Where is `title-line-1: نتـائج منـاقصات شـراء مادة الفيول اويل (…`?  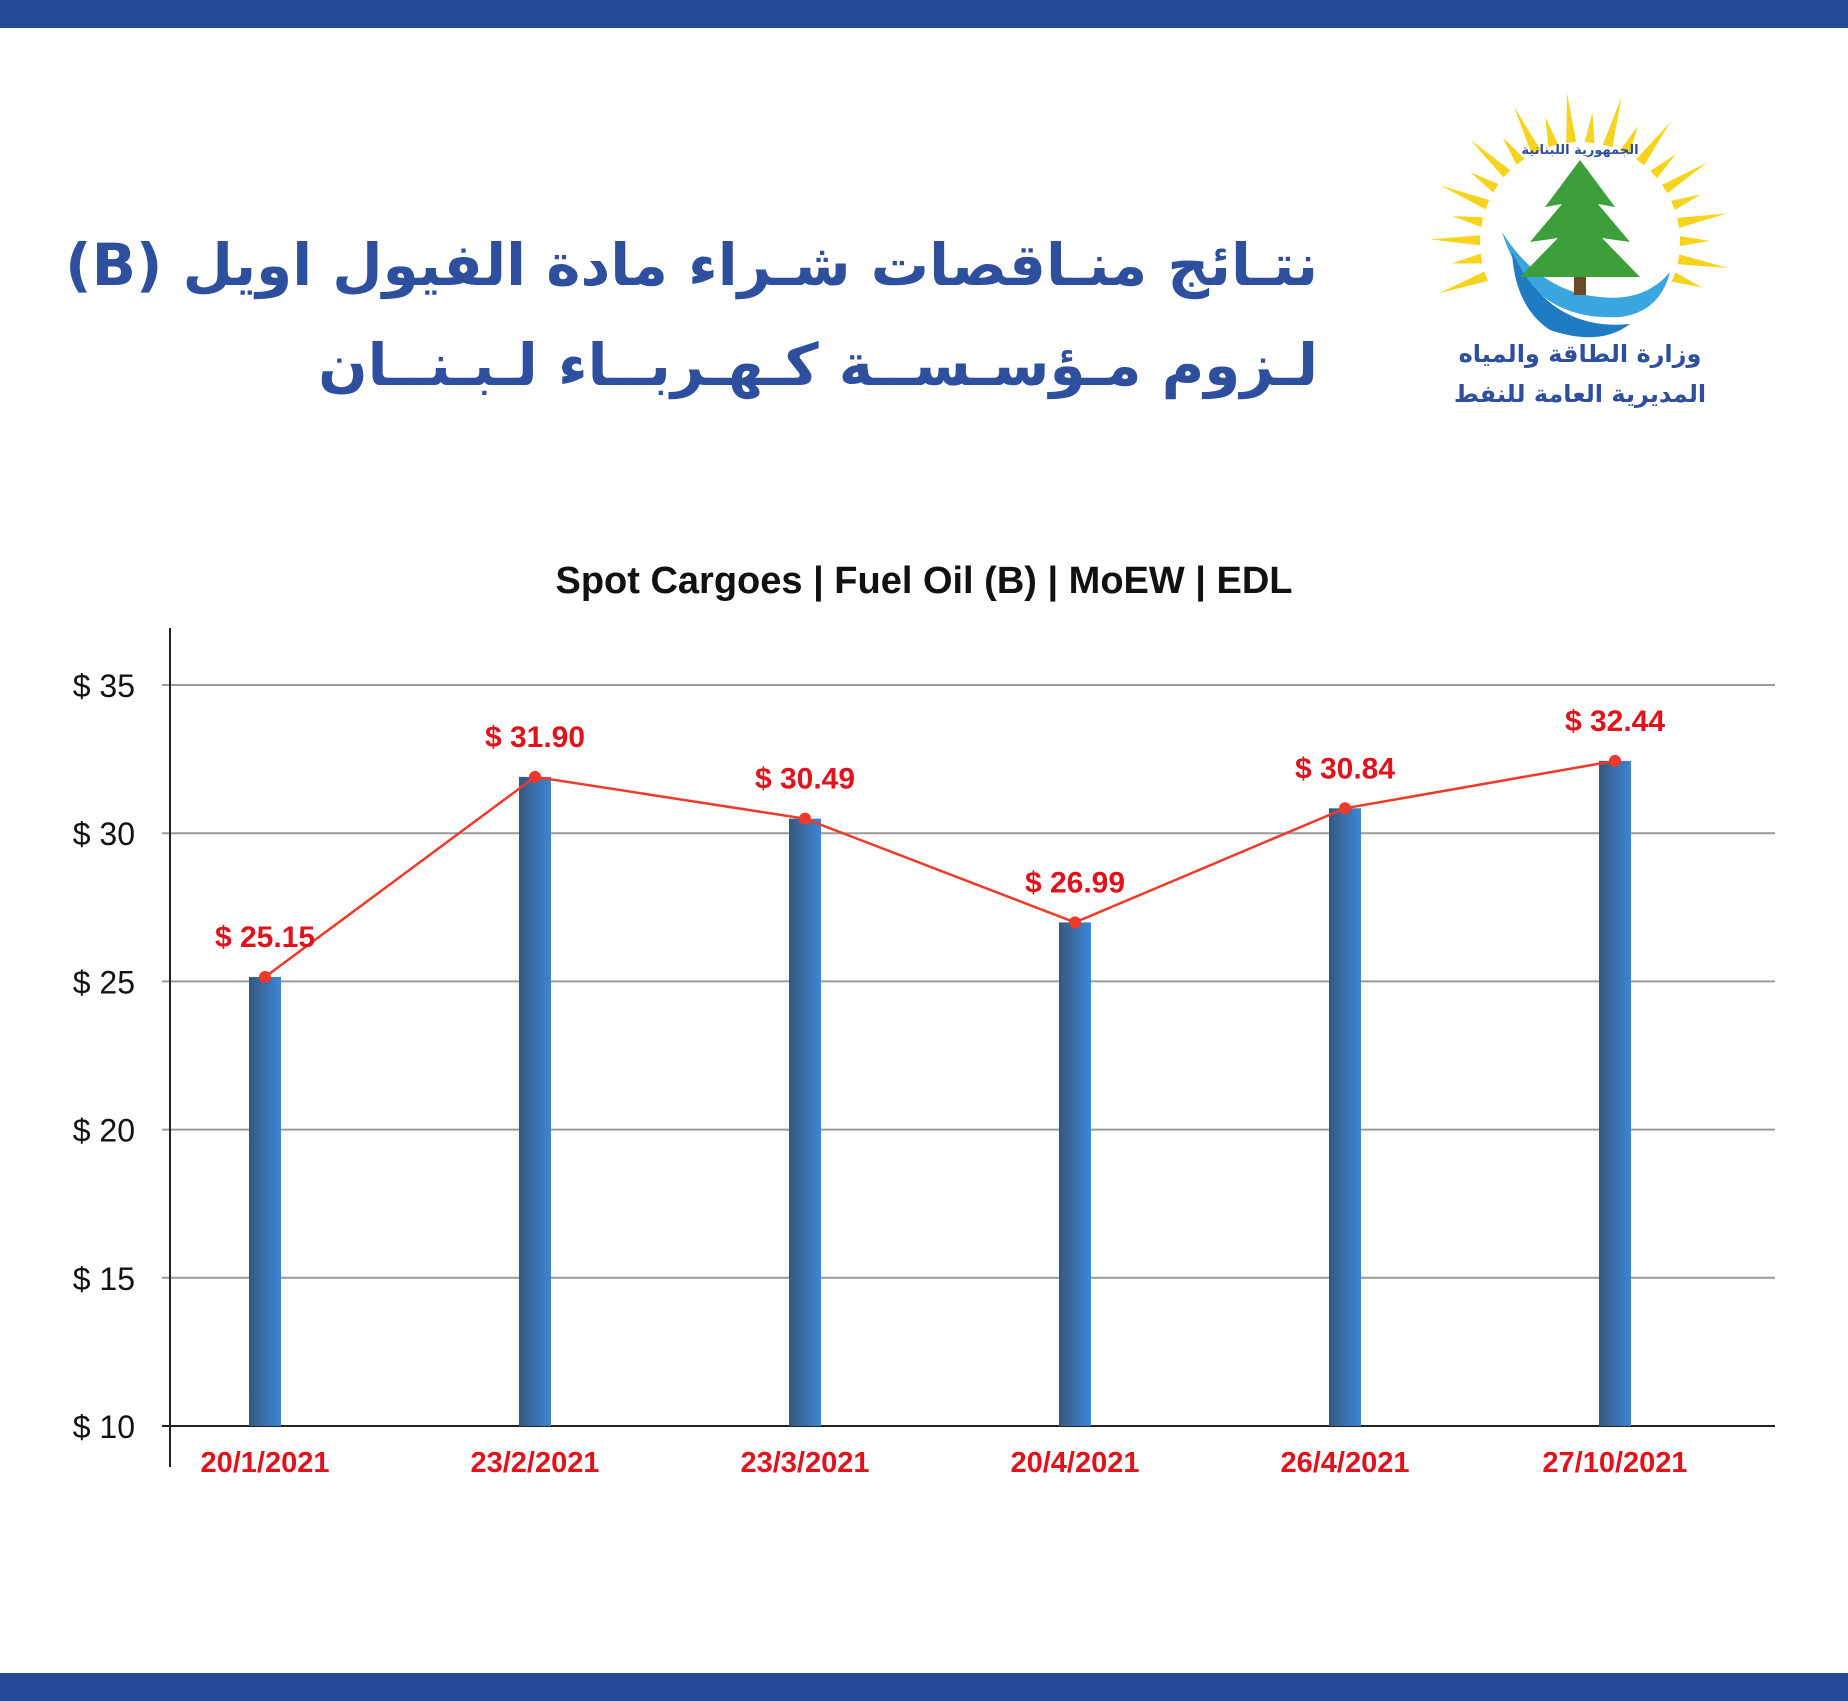 title-line-1: نتـائج منـاقصات شـراء مادة الفيول اويل (… is located at coordinates (691, 265).